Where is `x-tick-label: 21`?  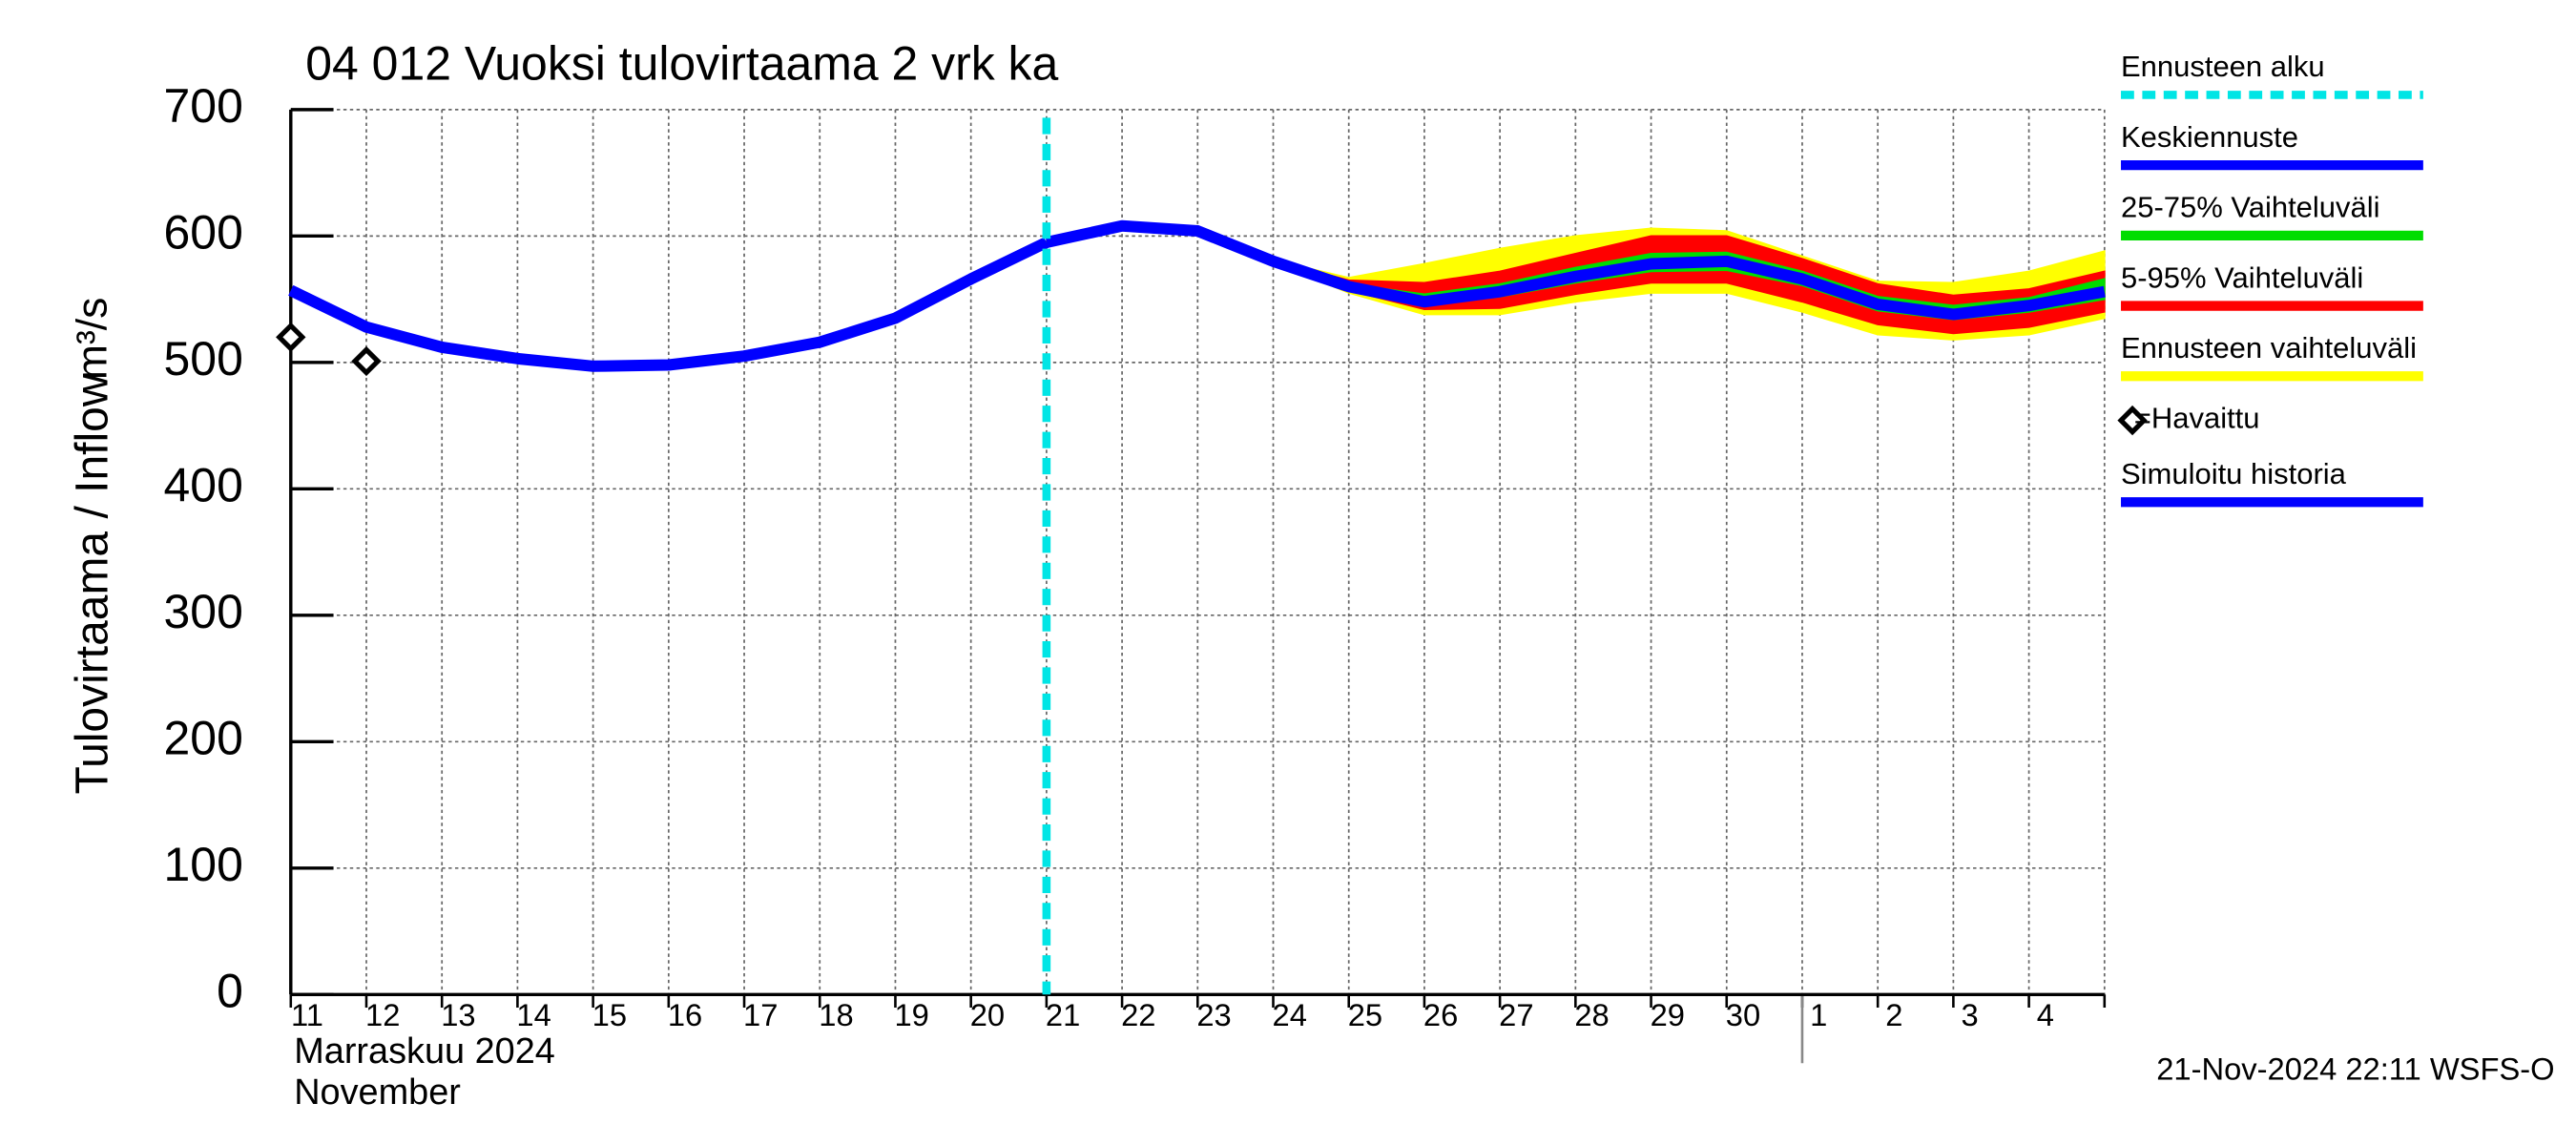
x-tick-label: 21 is located at coordinates (1063, 1014).